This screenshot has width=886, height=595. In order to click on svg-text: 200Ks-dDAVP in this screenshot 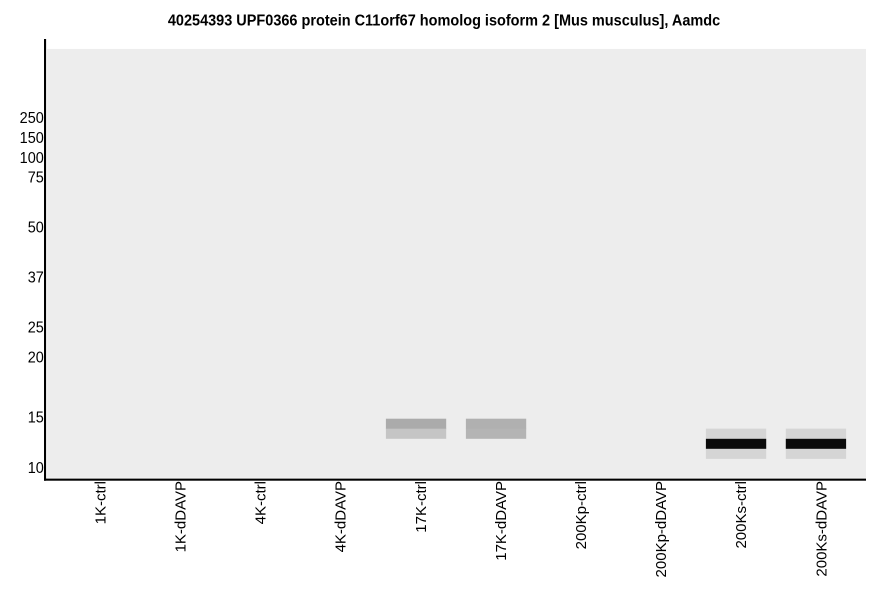, I will do `click(821, 529)`.